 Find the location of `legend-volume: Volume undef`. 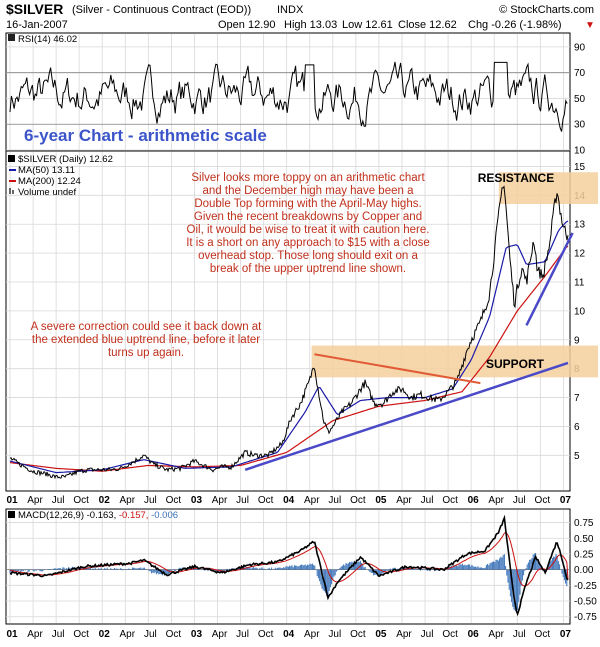

legend-volume: Volume undef is located at coordinates (47, 192).